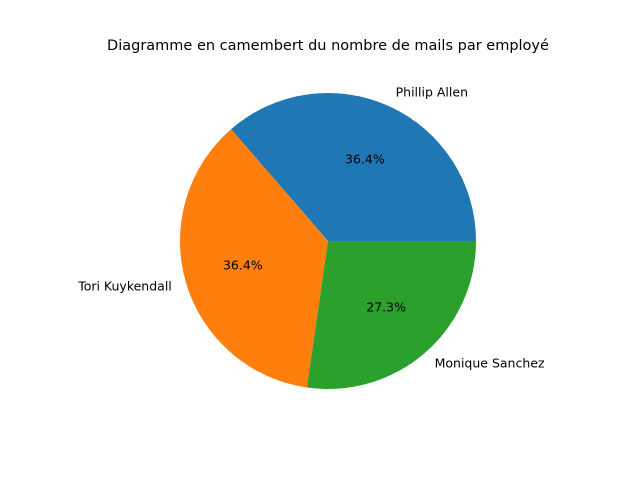 The image size is (640, 480). I want to click on pie-slice-monique-sanchez, so click(391, 315).